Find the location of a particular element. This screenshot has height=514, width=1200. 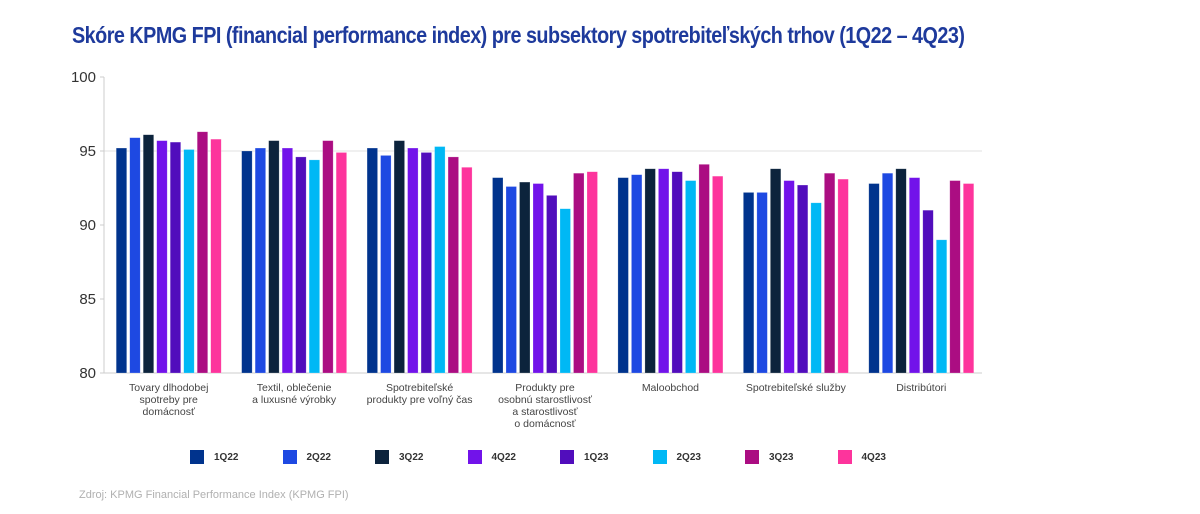

y-tick-label: 90 is located at coordinates (87, 225).